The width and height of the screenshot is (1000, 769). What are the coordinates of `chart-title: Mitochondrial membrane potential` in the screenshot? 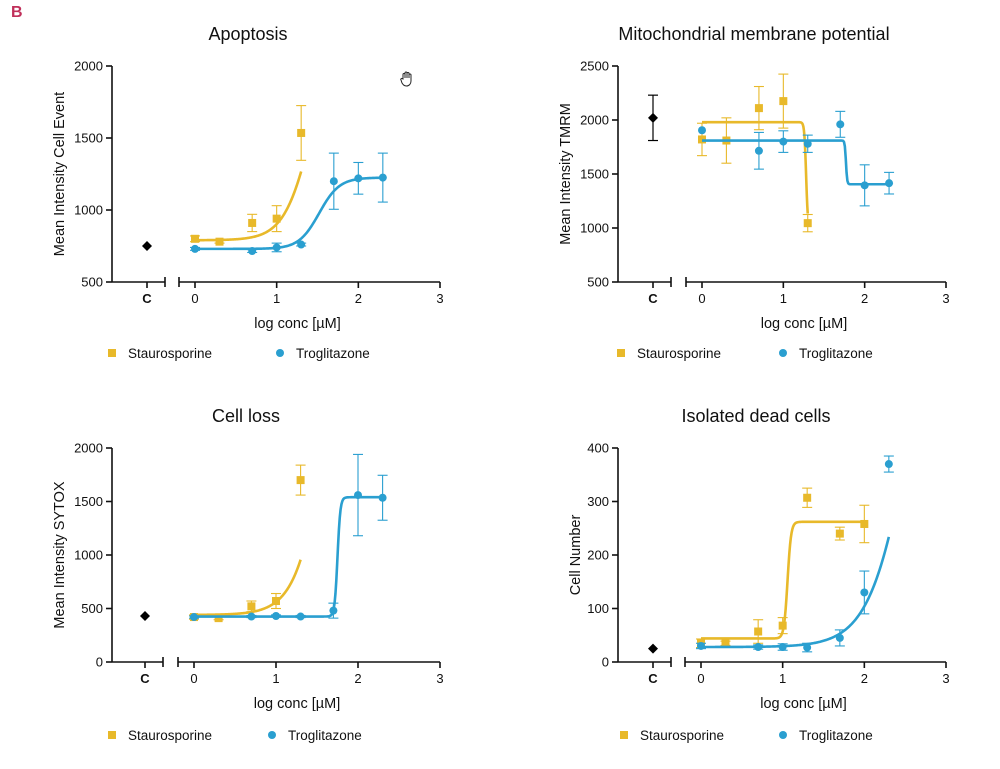 It's located at (753, 34).